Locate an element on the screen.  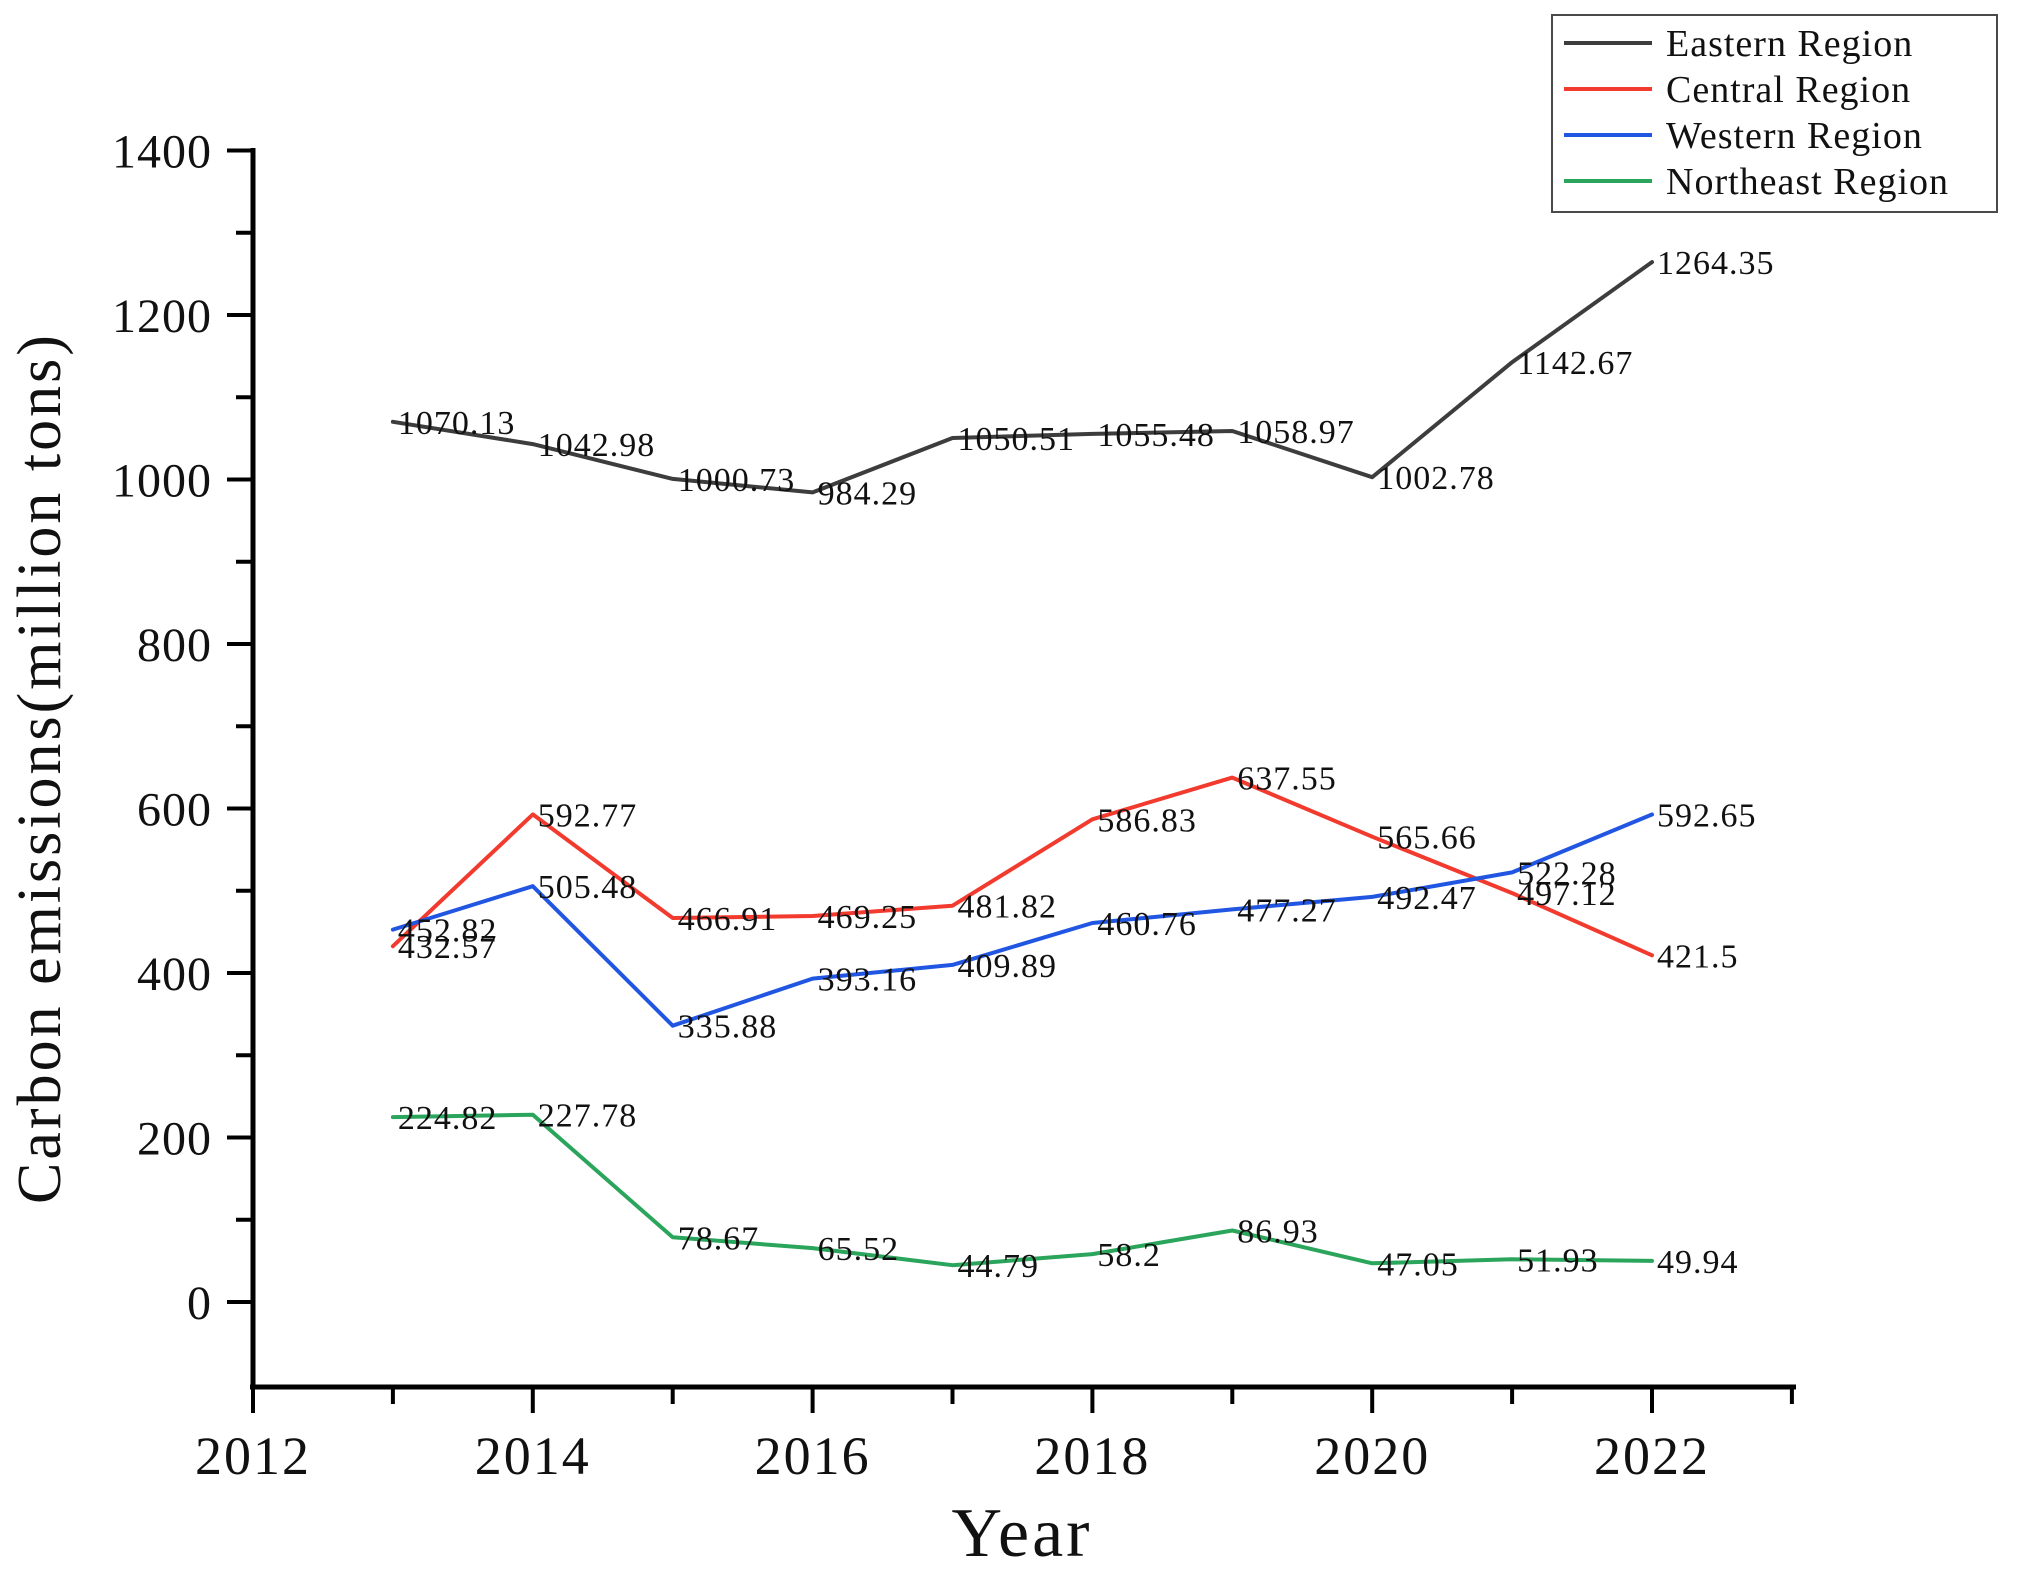
series-line-eastern-region is located at coordinates (1022, 377).